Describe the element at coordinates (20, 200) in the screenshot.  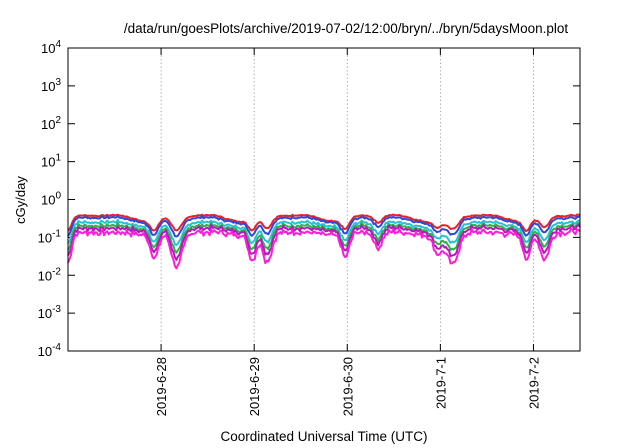
I see `y-axis-label: cGy/day` at that location.